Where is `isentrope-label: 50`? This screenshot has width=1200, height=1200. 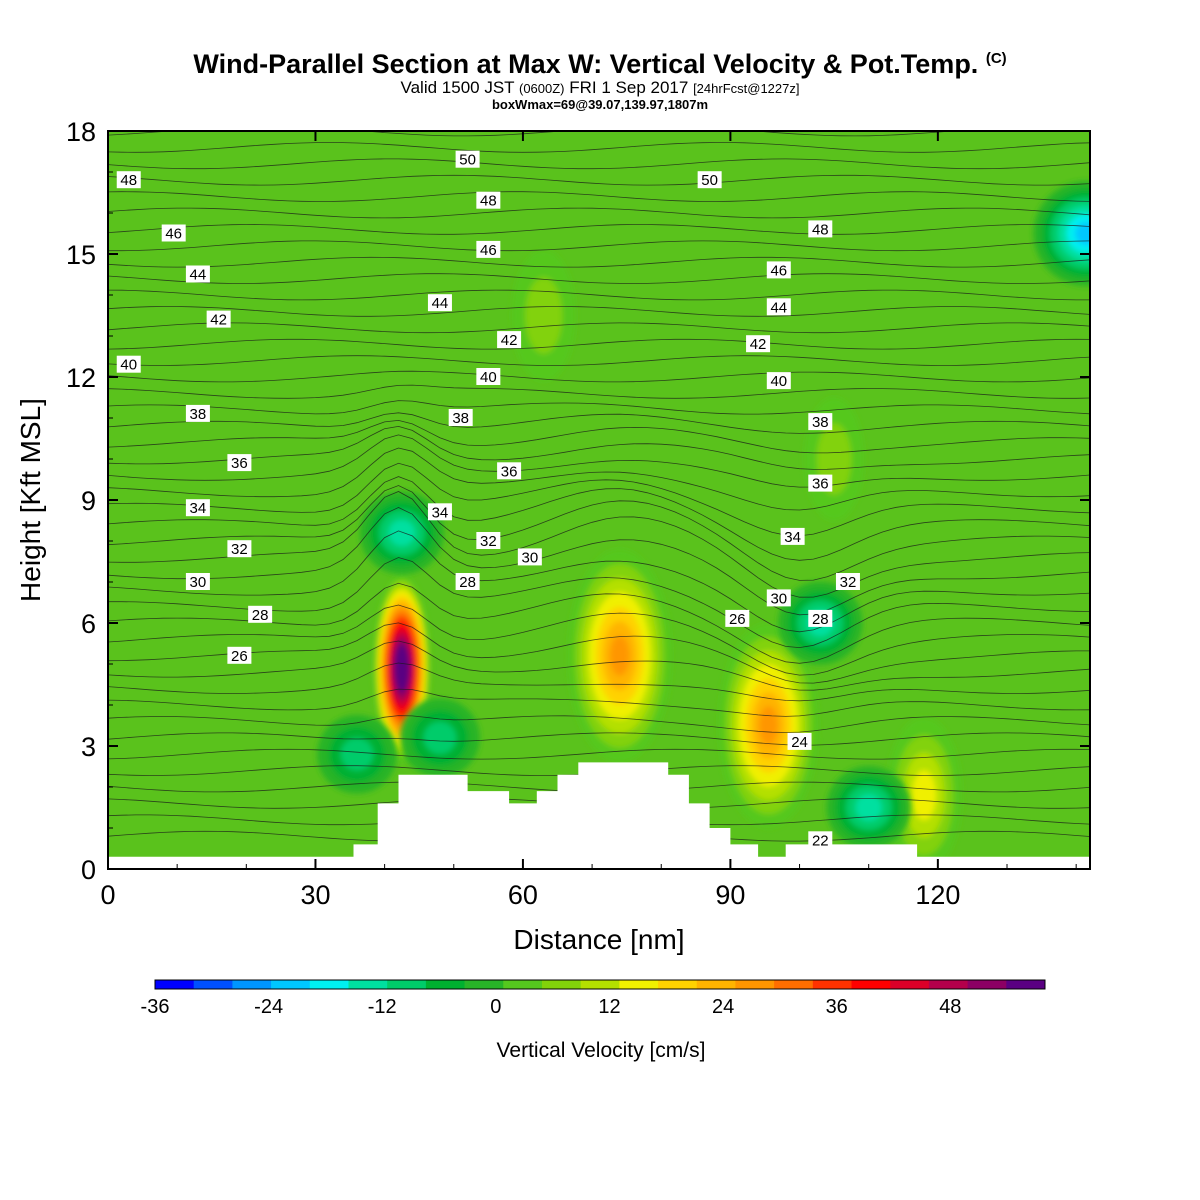 isentrope-label: 50 is located at coordinates (709, 180).